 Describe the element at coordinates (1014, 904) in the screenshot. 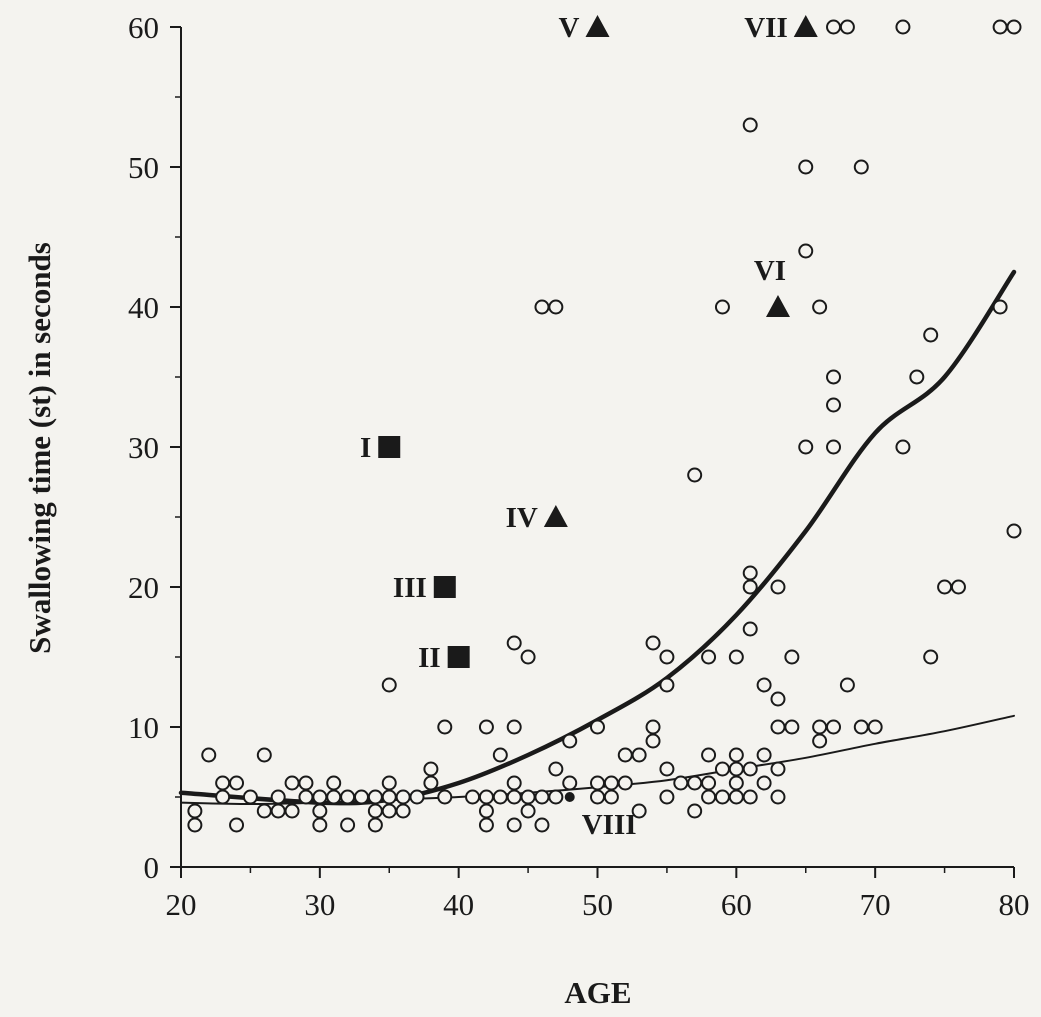

I see `x-tick-label: 80` at that location.